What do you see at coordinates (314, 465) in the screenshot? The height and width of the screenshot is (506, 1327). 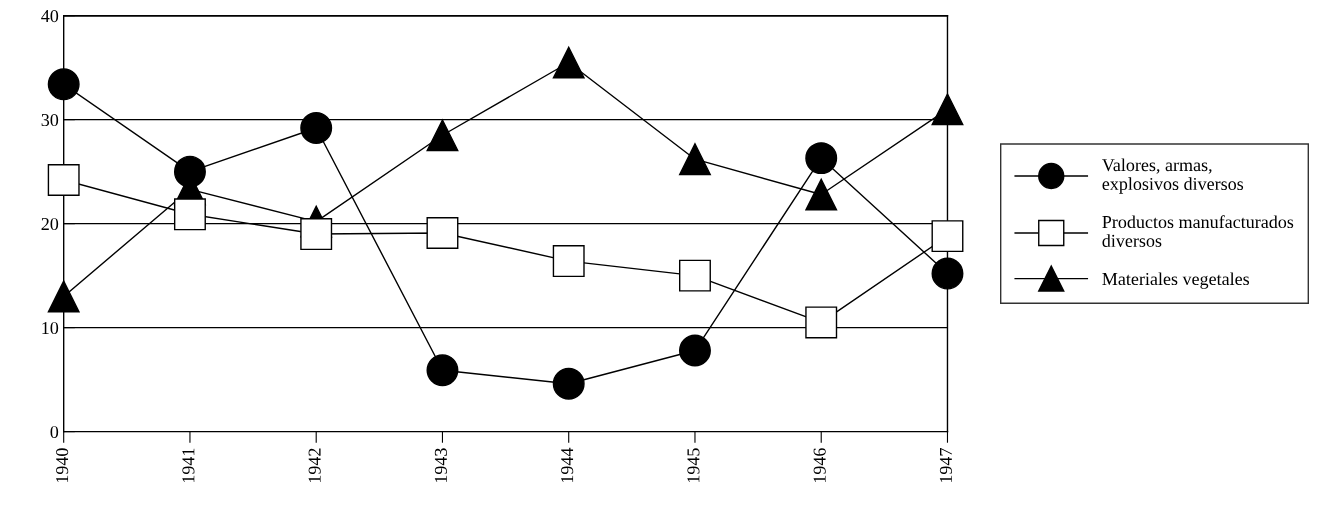 I see `x-tick-label: 1942` at bounding box center [314, 465].